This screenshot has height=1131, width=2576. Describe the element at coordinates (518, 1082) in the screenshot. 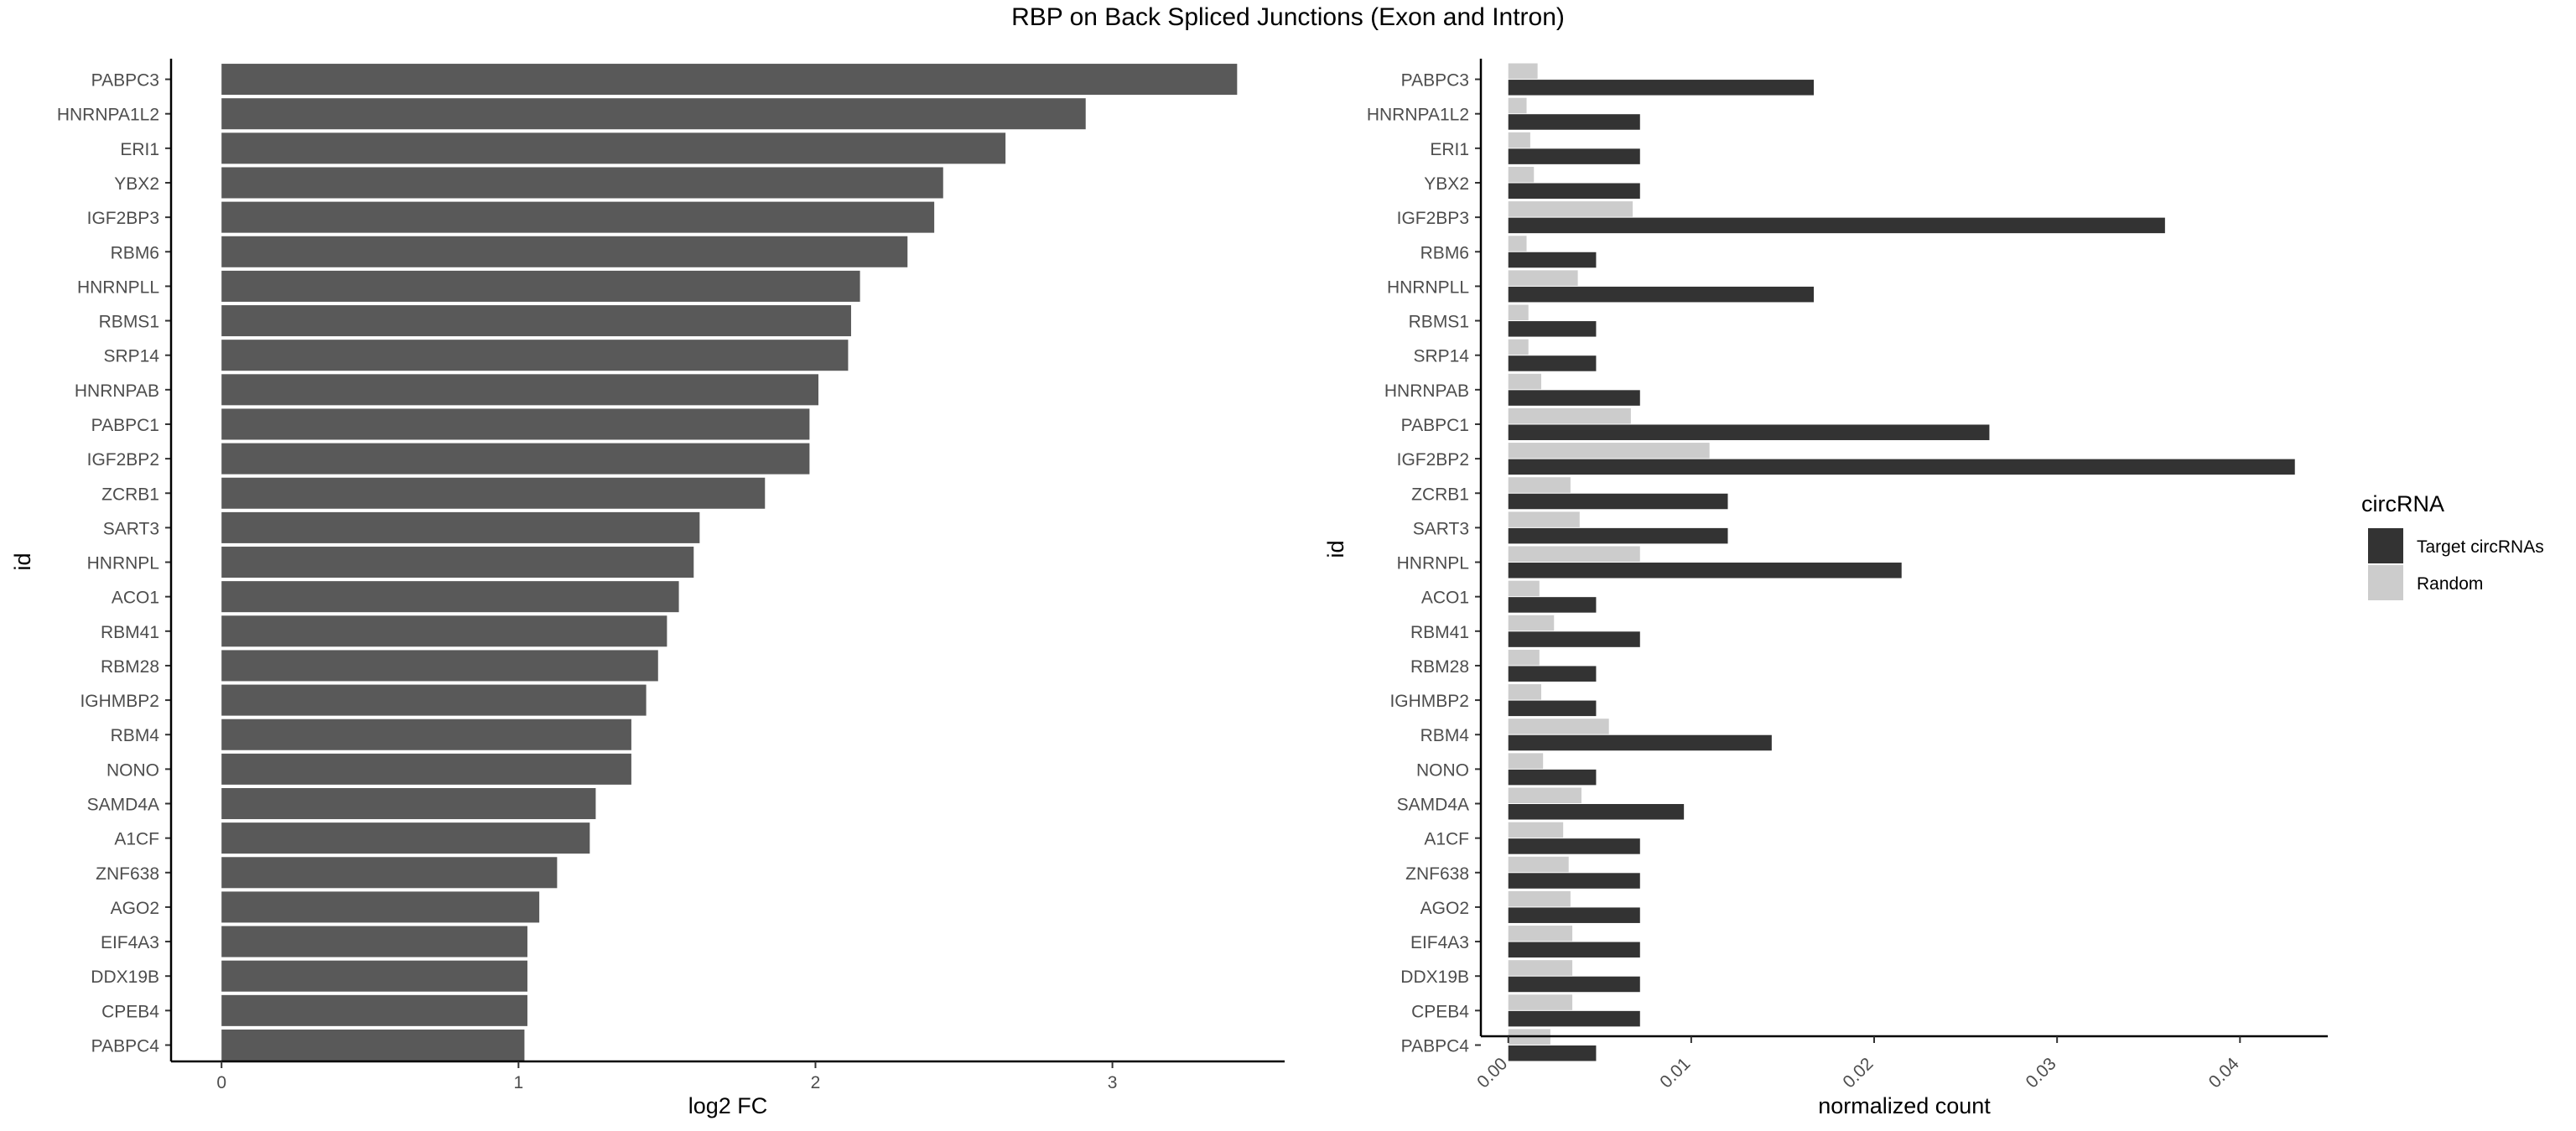

I see `left-x-tick-label: 1` at that location.